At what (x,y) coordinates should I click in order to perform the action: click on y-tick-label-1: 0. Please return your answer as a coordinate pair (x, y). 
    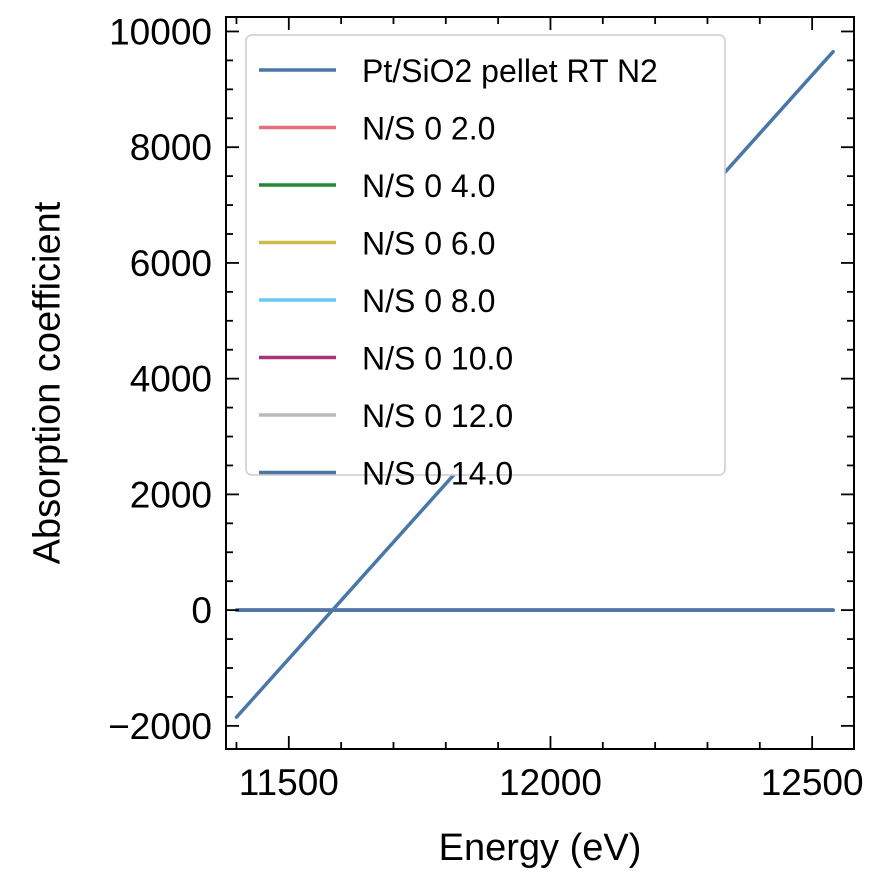
    Looking at the image, I should click on (201, 610).